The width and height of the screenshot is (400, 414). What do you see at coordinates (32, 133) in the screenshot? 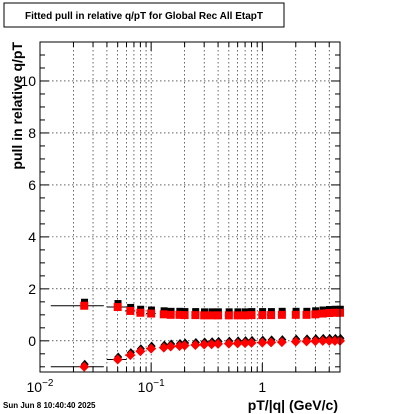
I see `y-tick-label: 8` at bounding box center [32, 133].